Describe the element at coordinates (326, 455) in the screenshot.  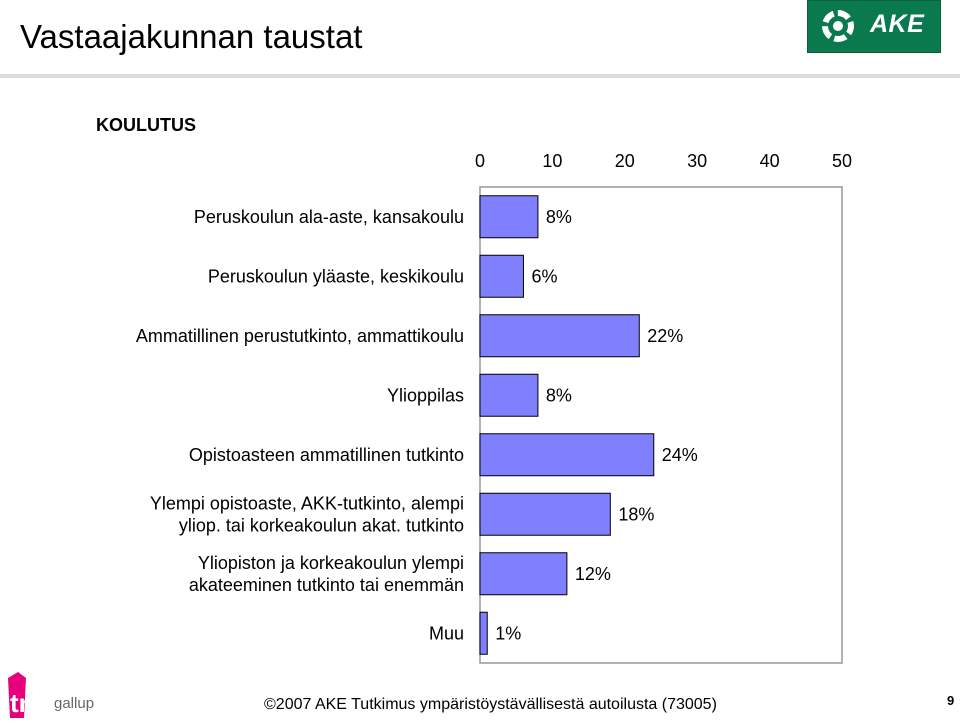
I see `category-label: Opistoasteen ammatillinen tutkinto` at that location.